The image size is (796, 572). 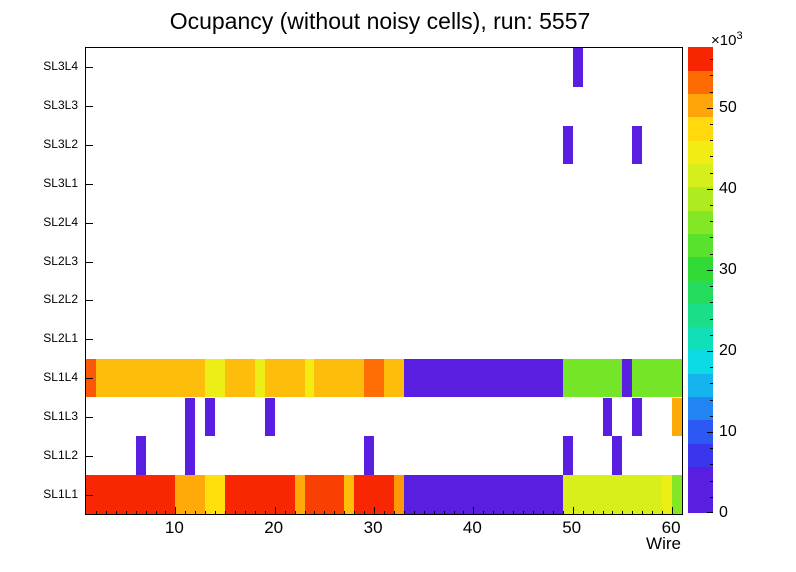 What do you see at coordinates (728, 350) in the screenshot?
I see `z-tick-label: 20` at bounding box center [728, 350].